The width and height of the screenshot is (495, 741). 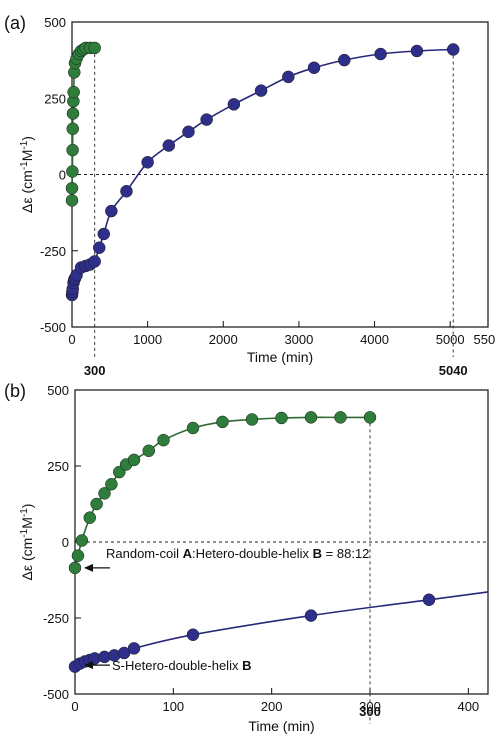 I want to click on x-tick-label: 4000, so click(x=374, y=339).